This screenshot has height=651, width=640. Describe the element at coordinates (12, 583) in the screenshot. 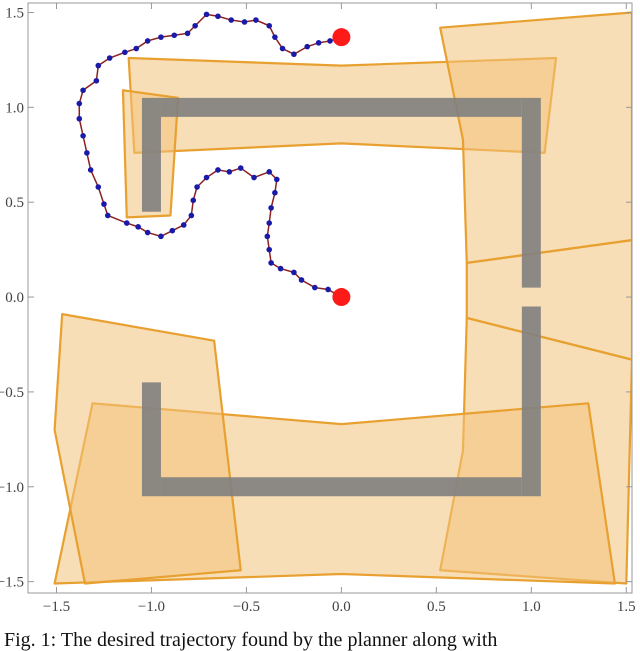

I see `y-tick-label: −1.5` at that location.